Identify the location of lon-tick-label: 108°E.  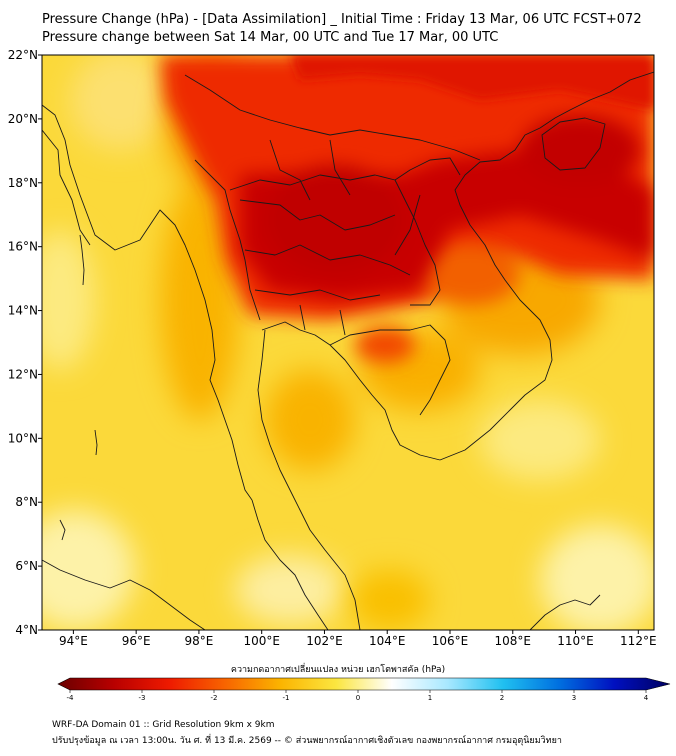
(513, 641).